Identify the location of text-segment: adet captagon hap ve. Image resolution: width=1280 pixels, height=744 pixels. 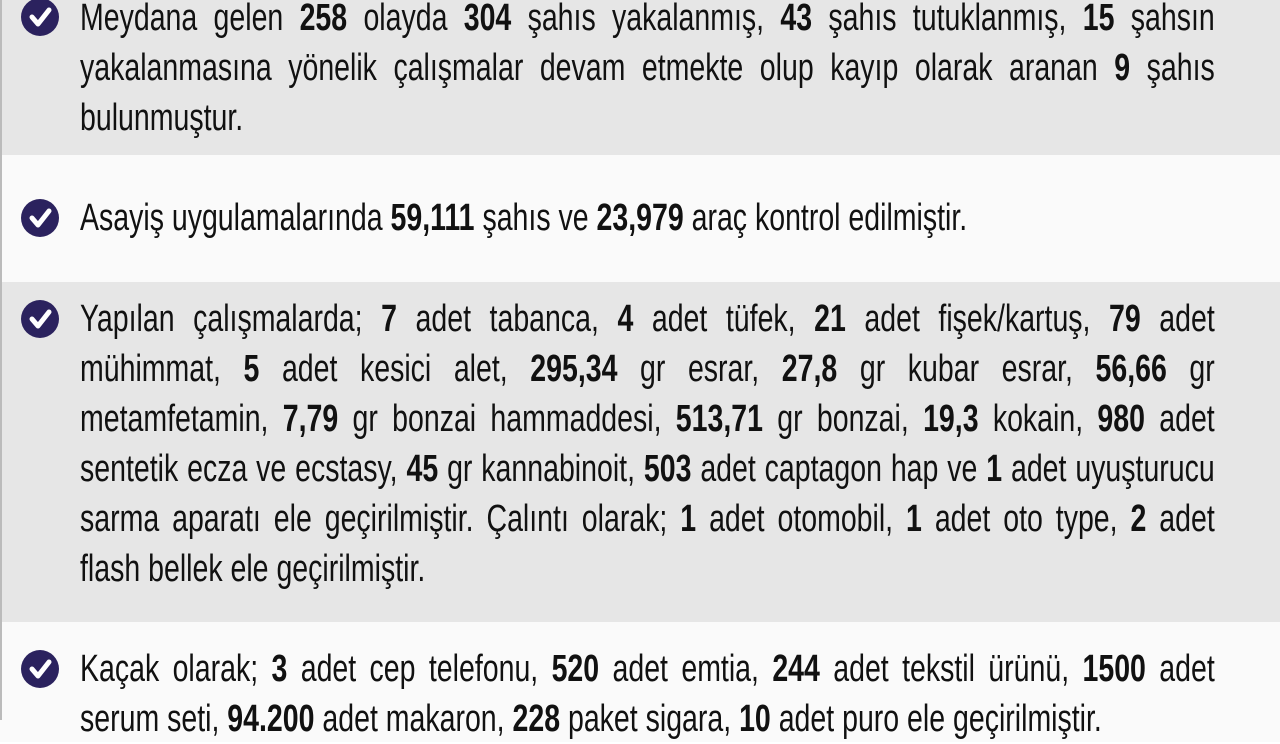
(839, 469).